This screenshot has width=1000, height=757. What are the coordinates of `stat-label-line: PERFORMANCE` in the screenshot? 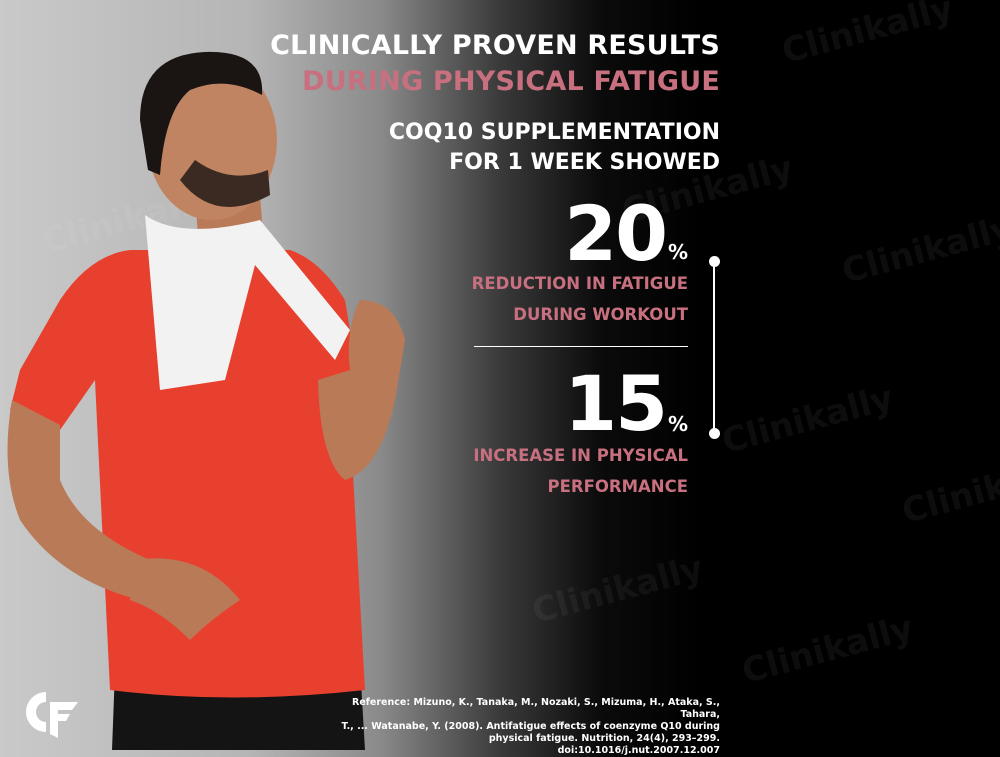 It's located at (617, 486).